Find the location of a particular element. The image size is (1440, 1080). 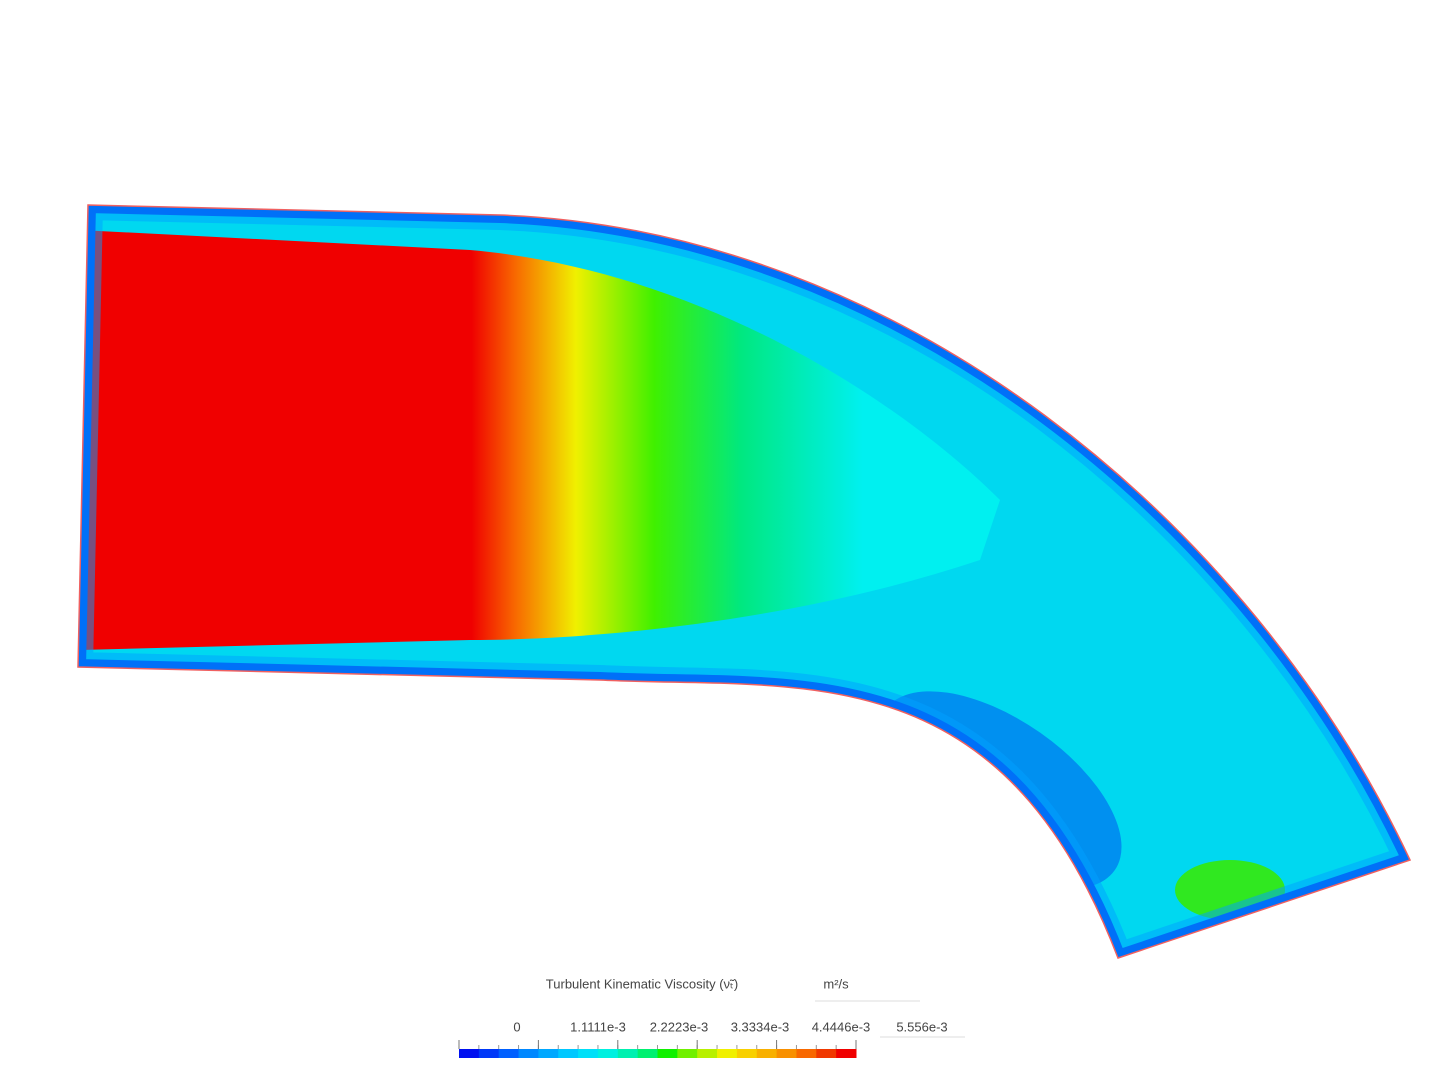

colorbar-tick-label: 2.2223e-3 is located at coordinates (679, 1026).